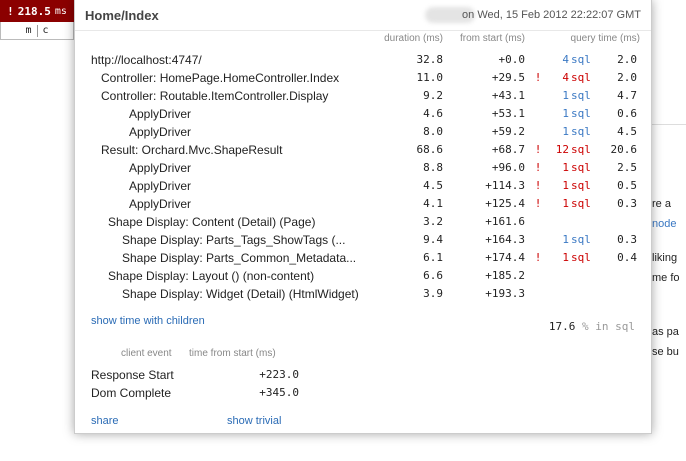 The image size is (686, 461). I want to click on c-button: c, so click(45, 30).